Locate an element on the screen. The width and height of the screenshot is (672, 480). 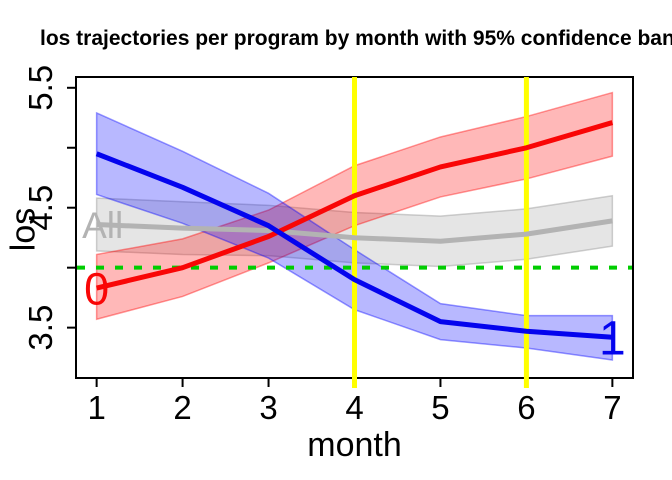
x-tick-label: 5 is located at coordinates (440, 407).